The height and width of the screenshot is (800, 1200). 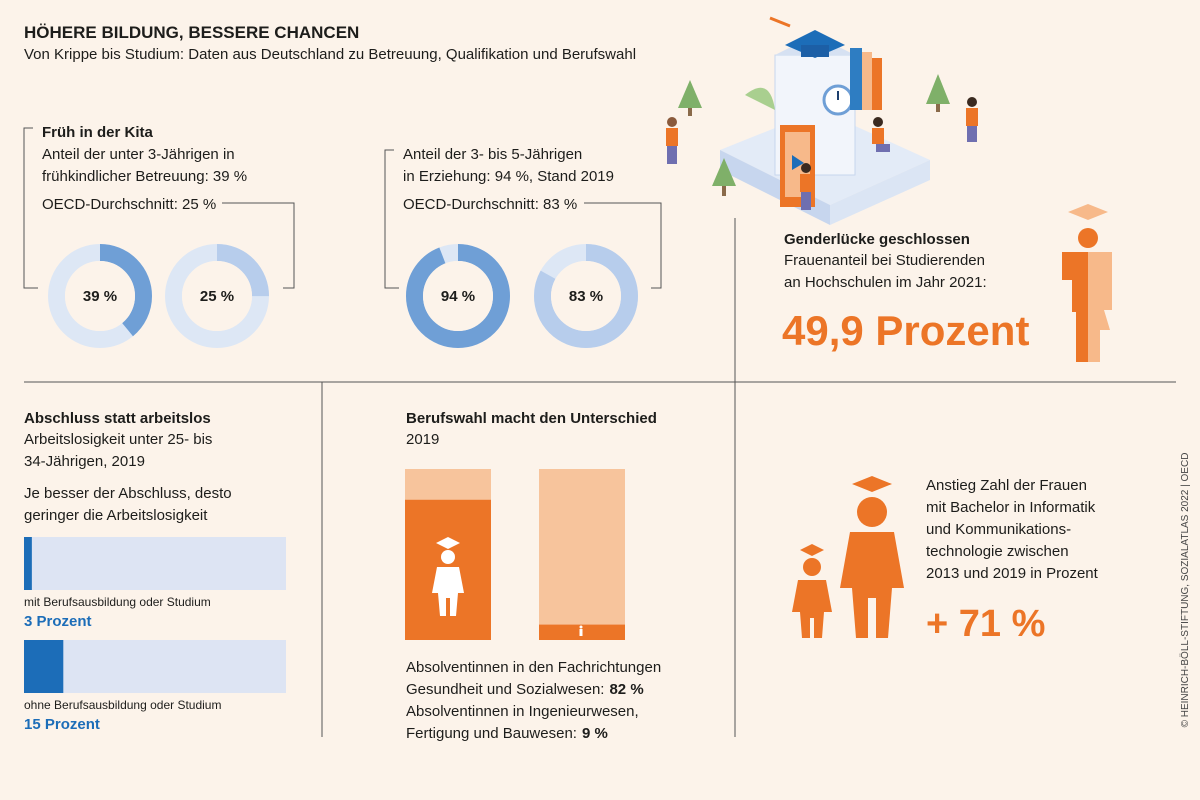 What do you see at coordinates (1087, 283) in the screenshot?
I see `gender-figure` at bounding box center [1087, 283].